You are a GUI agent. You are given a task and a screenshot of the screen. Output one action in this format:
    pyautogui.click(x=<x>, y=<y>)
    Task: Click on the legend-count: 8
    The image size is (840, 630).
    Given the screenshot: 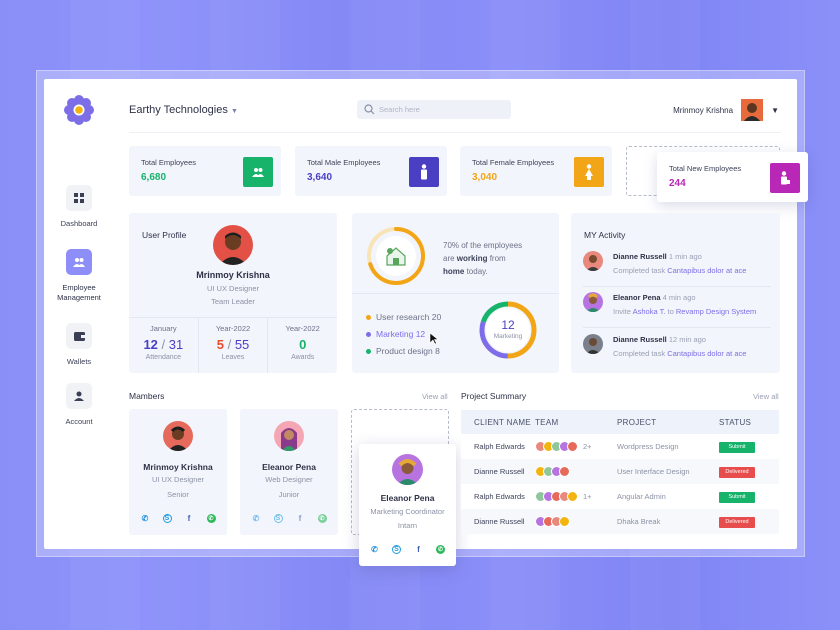 What is the action you would take?
    pyautogui.click(x=437, y=351)
    